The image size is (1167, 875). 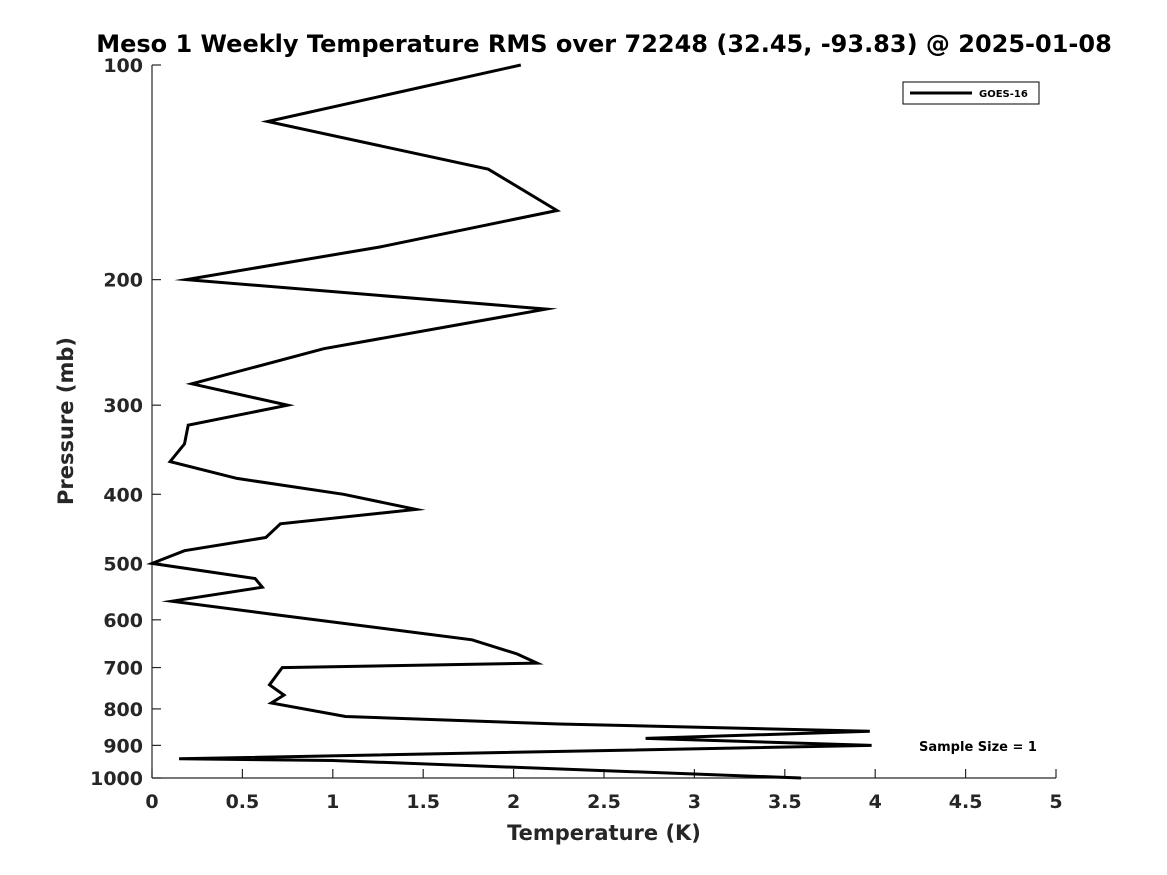 I want to click on legend: GOES-16, so click(x=971, y=93).